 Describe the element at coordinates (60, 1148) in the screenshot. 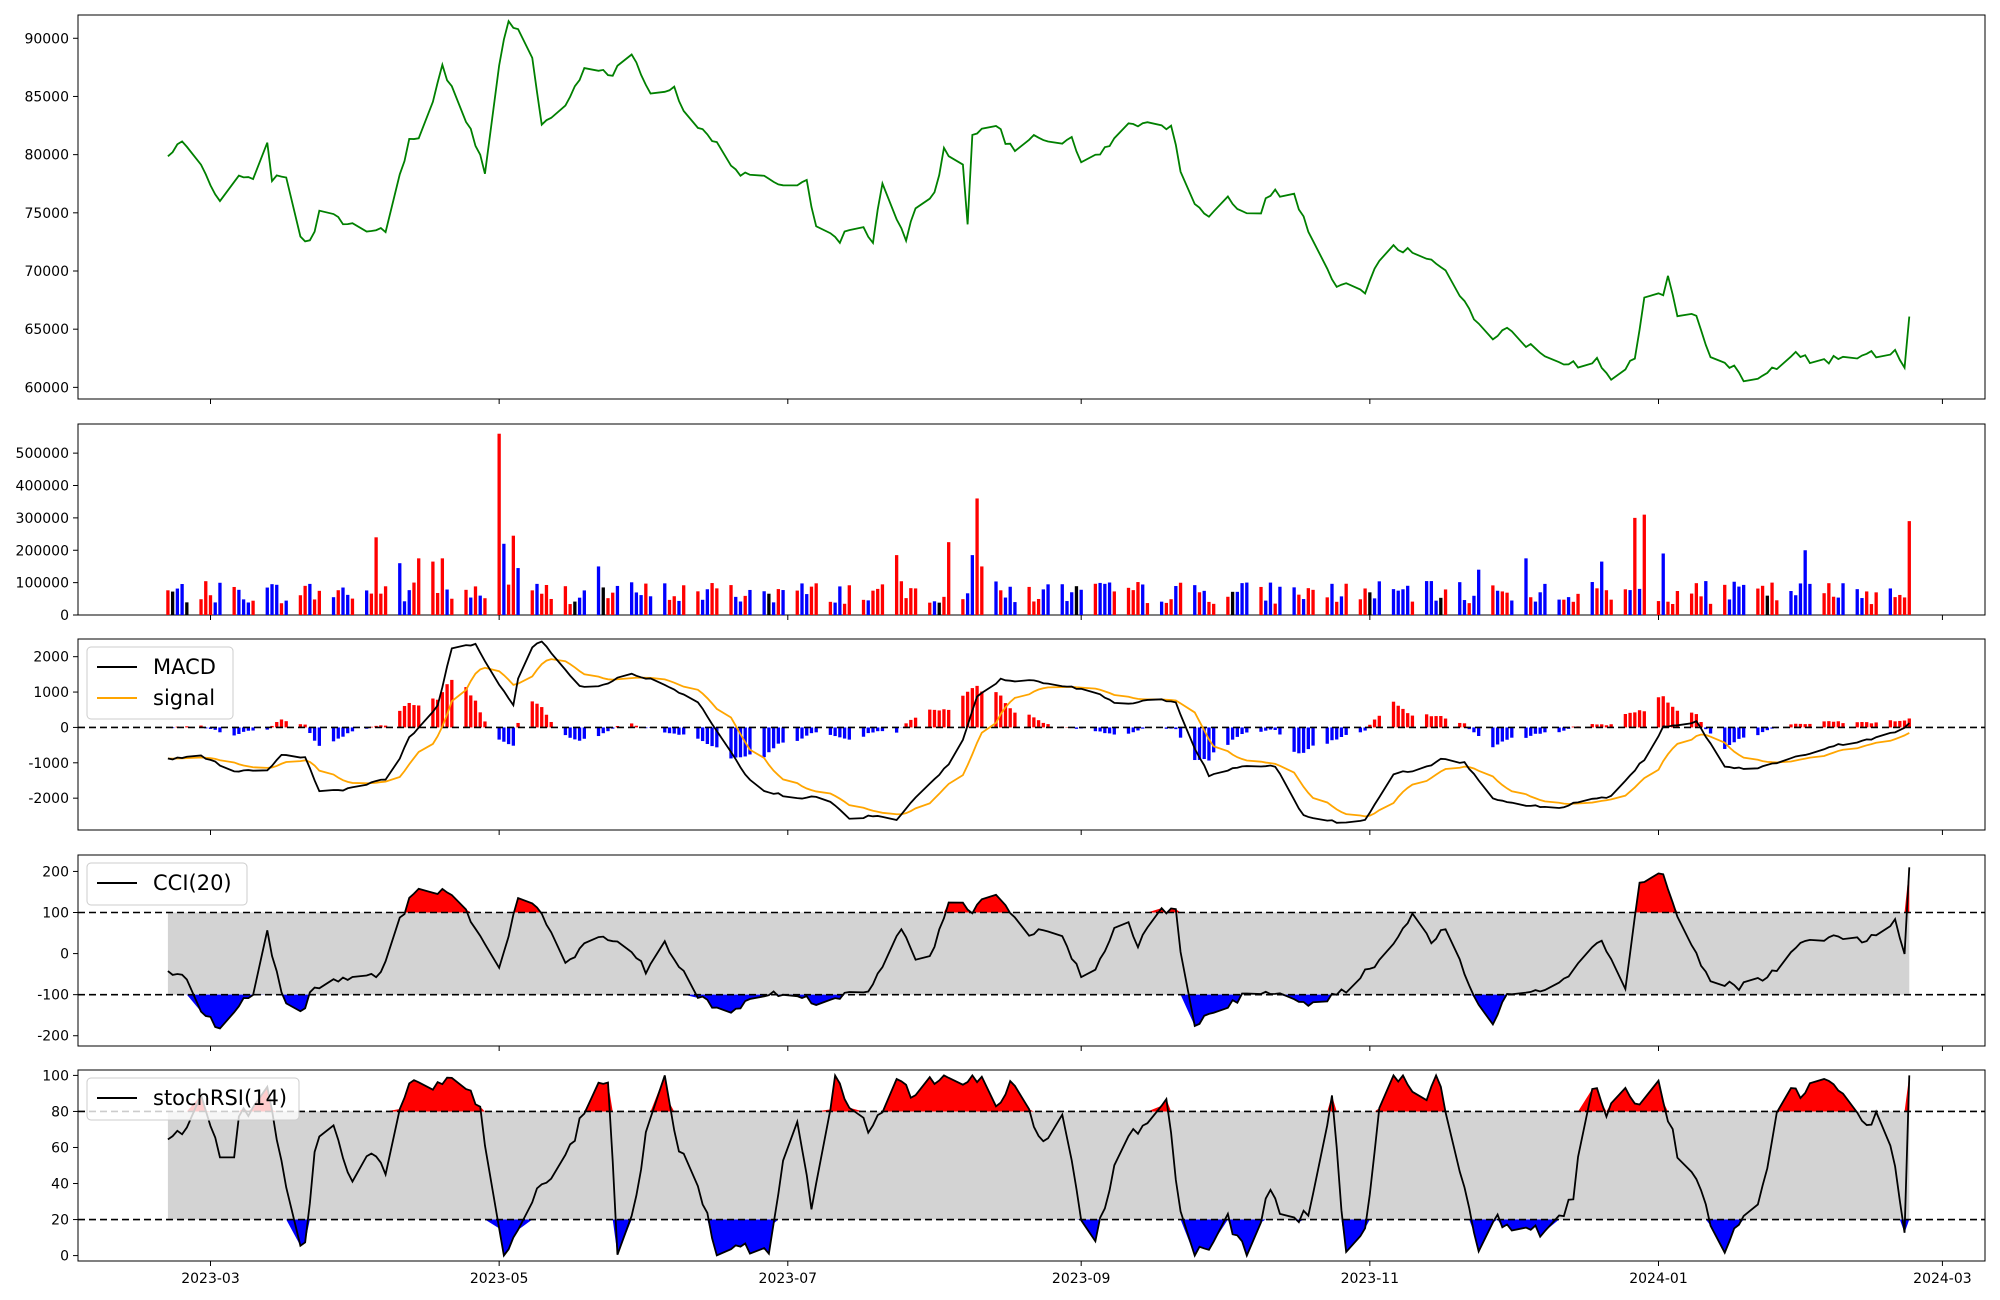

I see `stochrsi-ytick-label: 60` at that location.